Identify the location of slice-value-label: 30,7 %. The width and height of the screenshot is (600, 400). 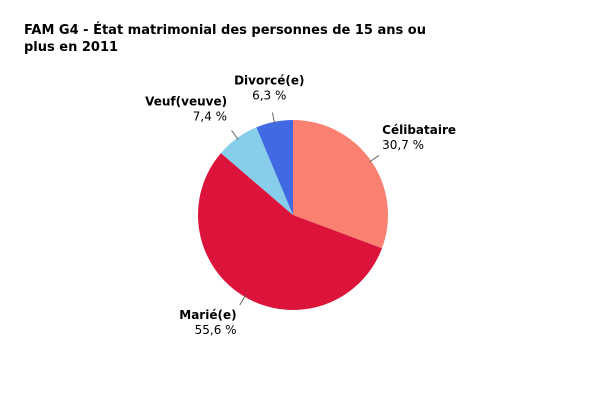
(403, 145).